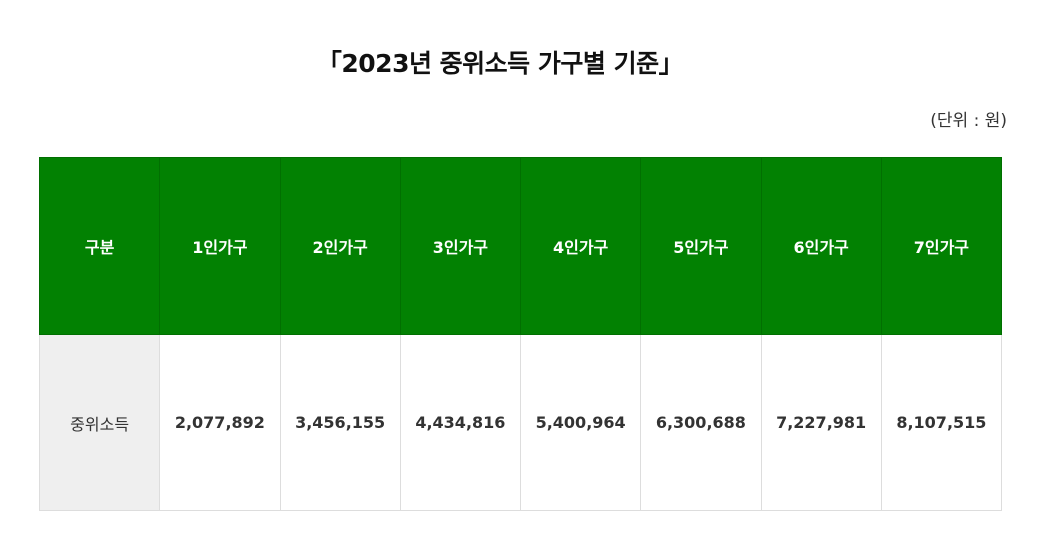  What do you see at coordinates (701, 246) in the screenshot?
I see `column-header-household-5: 5인가구` at bounding box center [701, 246].